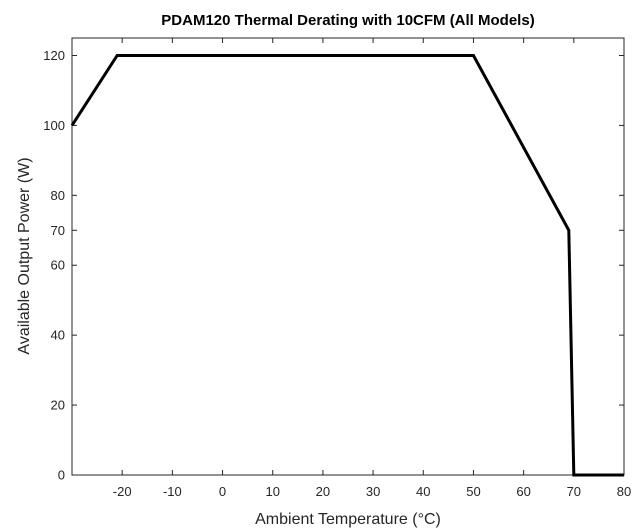 Image resolution: width=634 pixels, height=529 pixels. What do you see at coordinates (54, 55) in the screenshot?
I see `y-tick-label: 120` at bounding box center [54, 55].